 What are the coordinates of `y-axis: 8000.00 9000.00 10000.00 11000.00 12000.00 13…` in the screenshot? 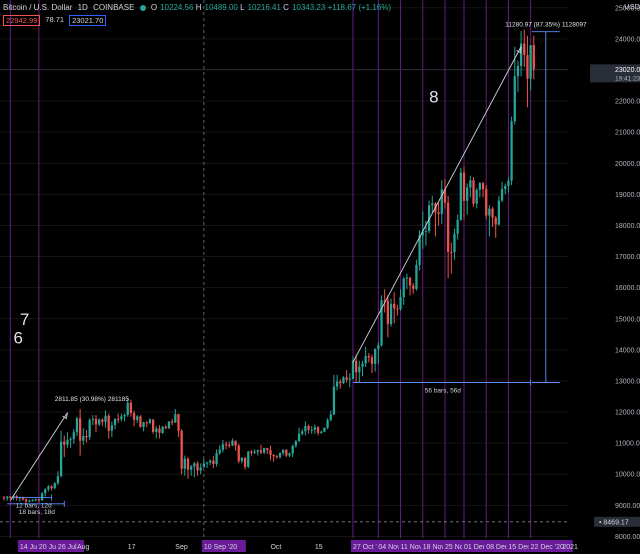 It's located at (615, 273).